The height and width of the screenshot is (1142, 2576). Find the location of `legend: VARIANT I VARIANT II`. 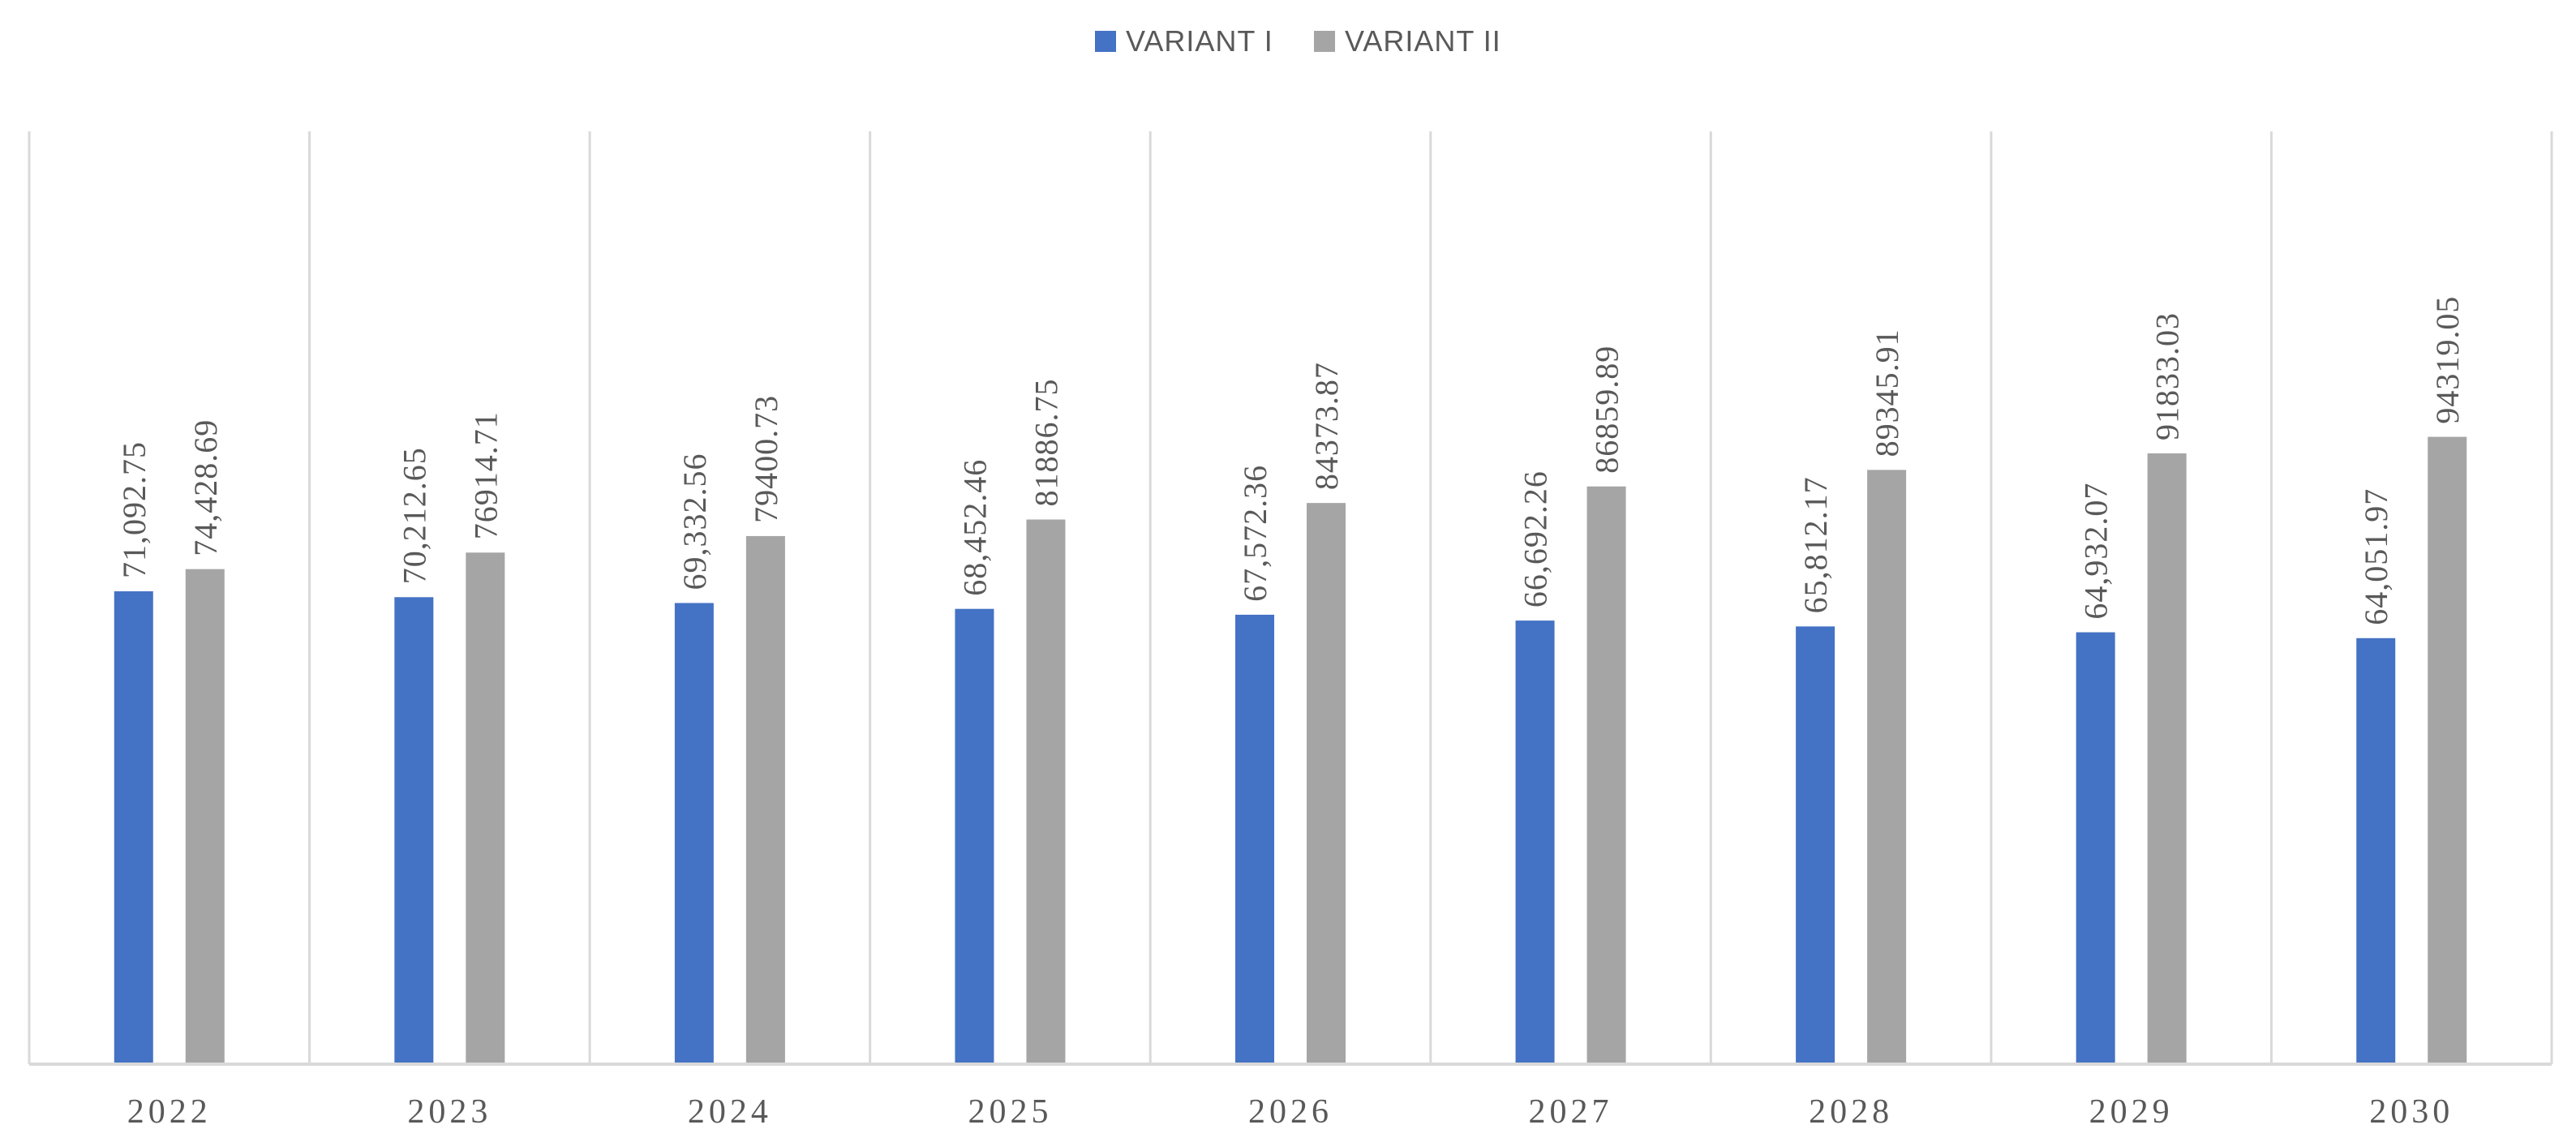

legend: VARIANT I VARIANT II is located at coordinates (1298, 41).